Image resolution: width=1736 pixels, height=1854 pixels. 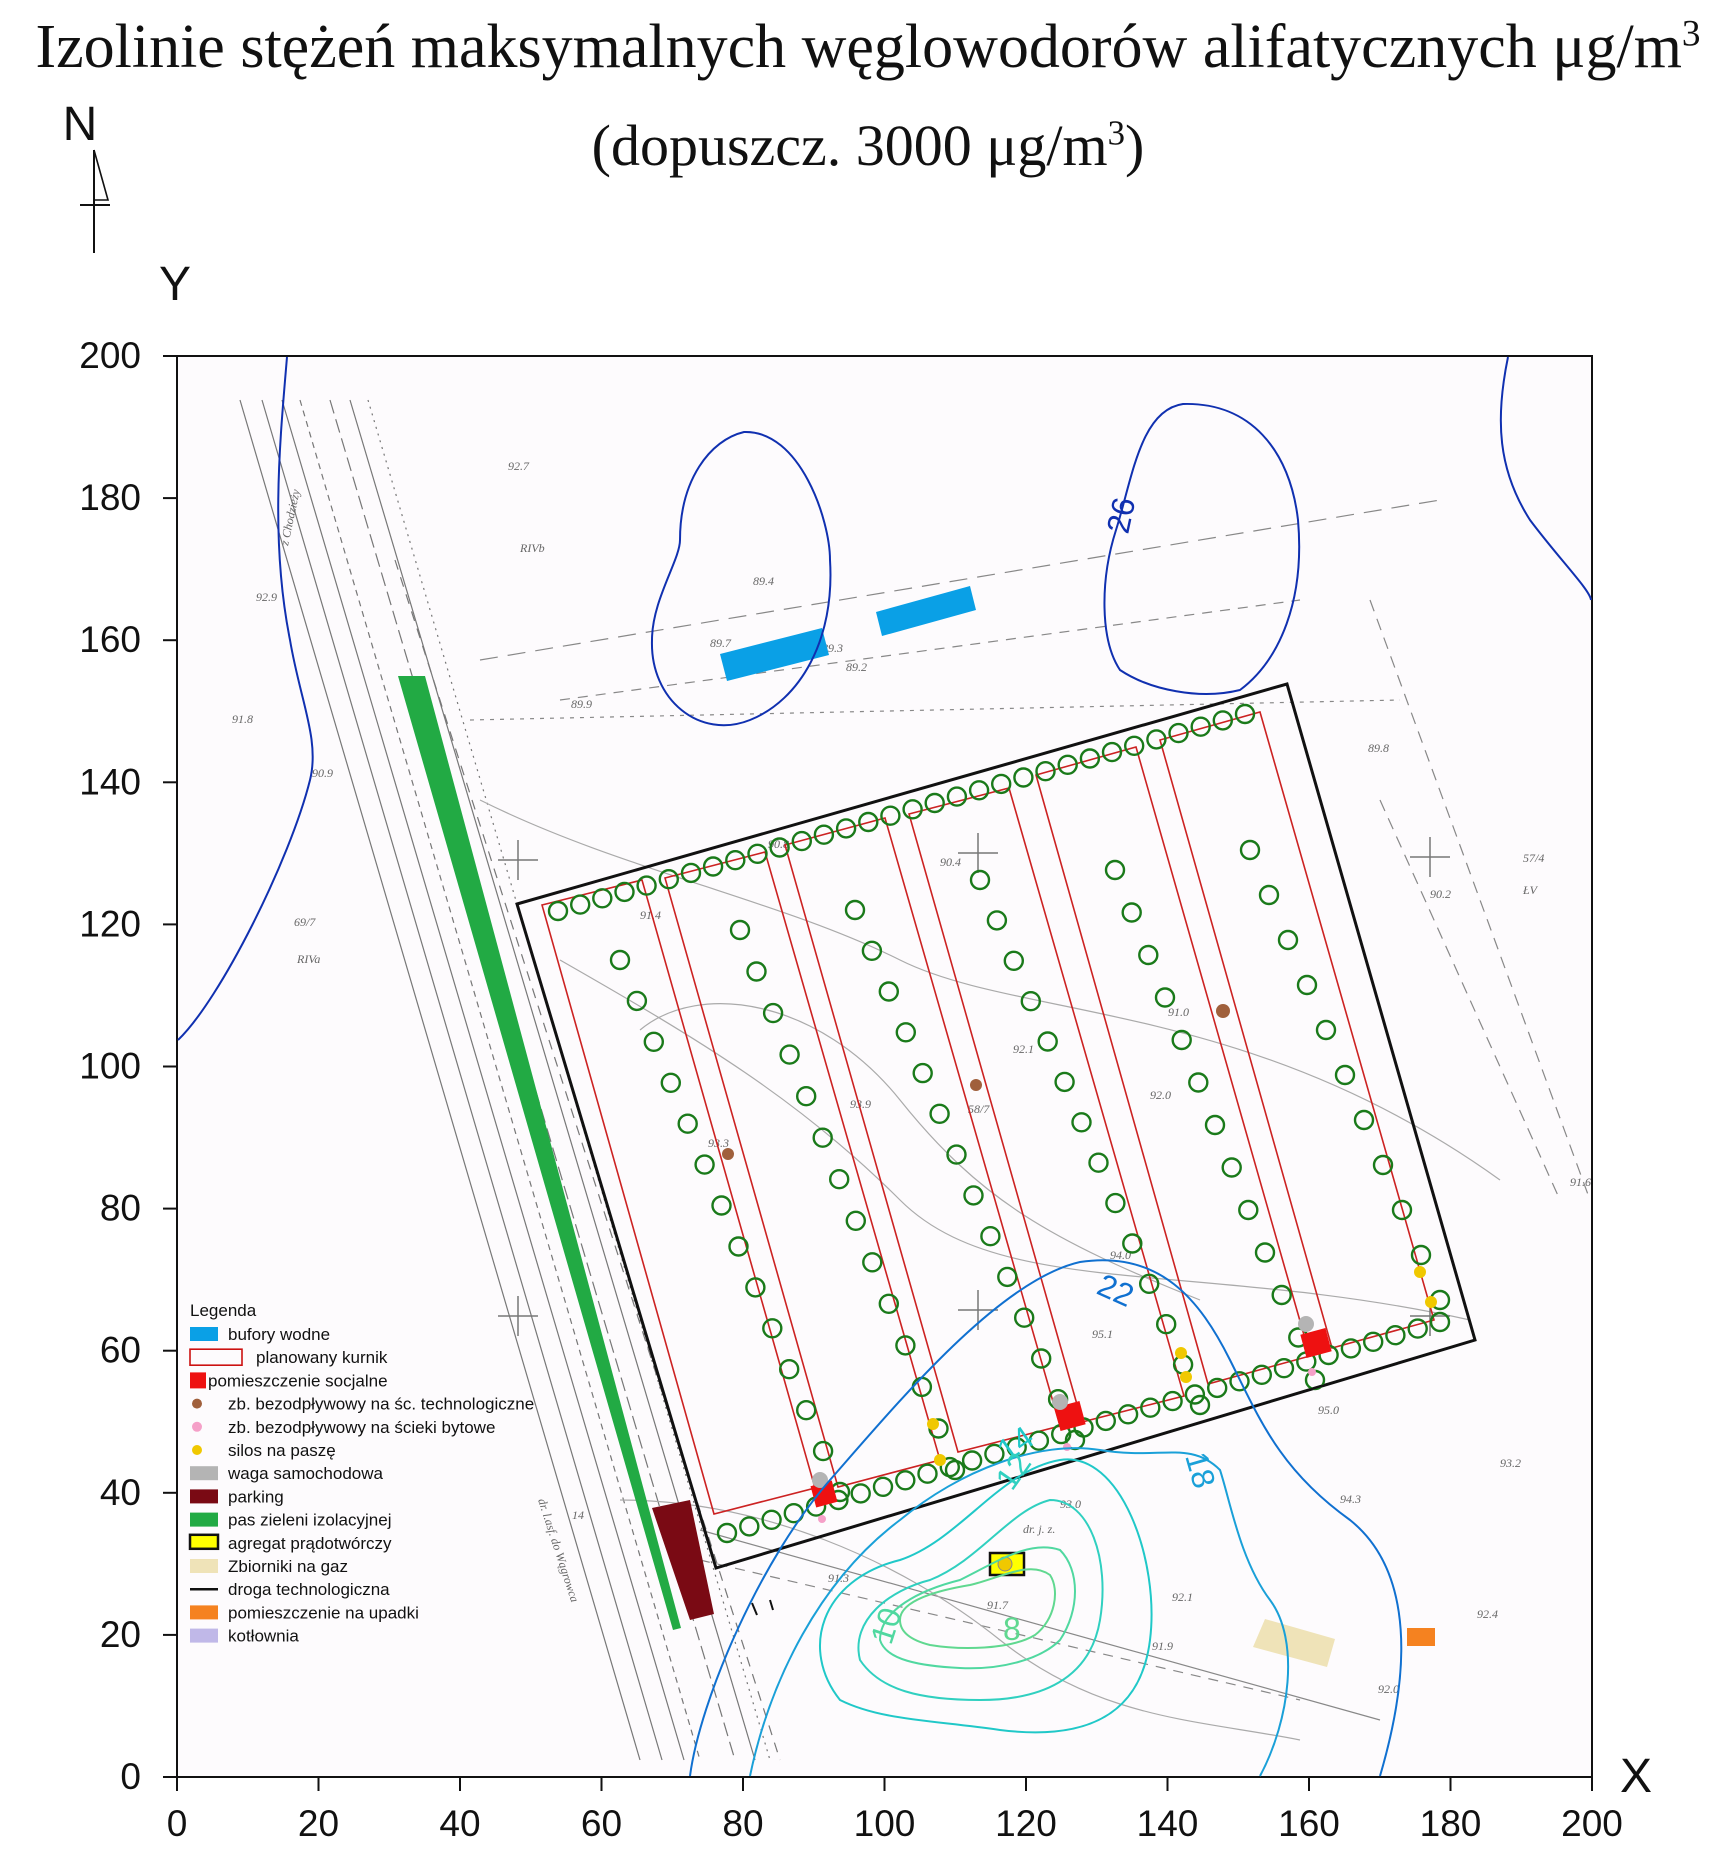 I want to click on north-label: N, so click(x=80, y=124).